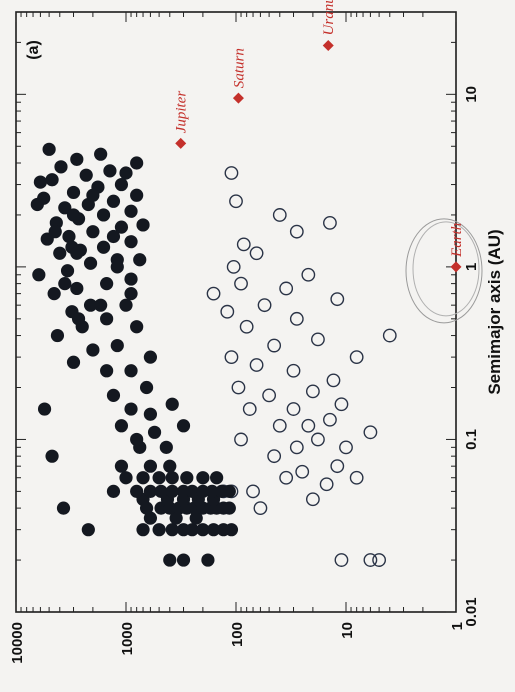  I want to click on panel-label: (a), so click(33, 50).